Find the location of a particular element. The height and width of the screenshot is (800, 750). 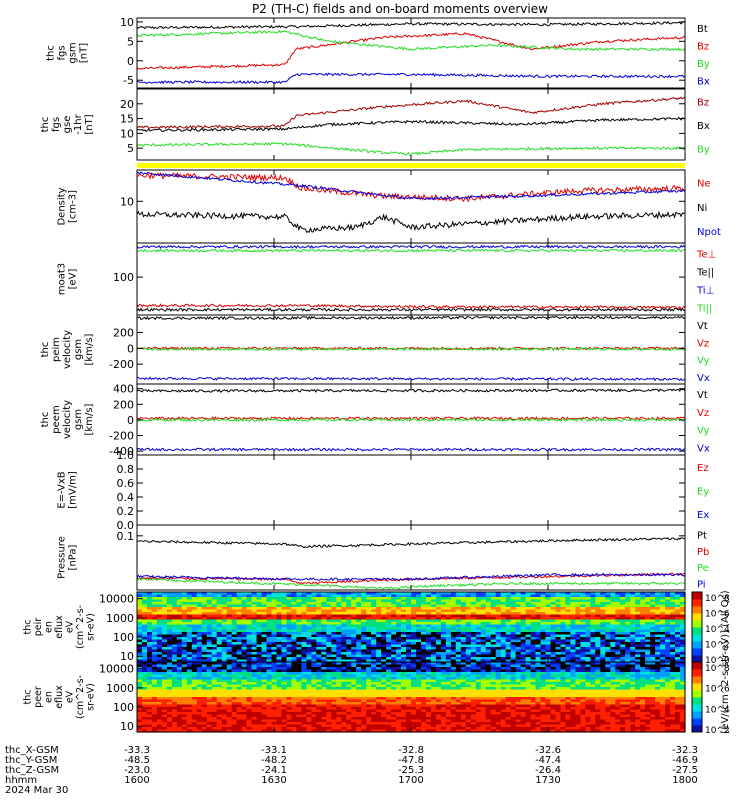

colorbar-peer is located at coordinates (697, 697).